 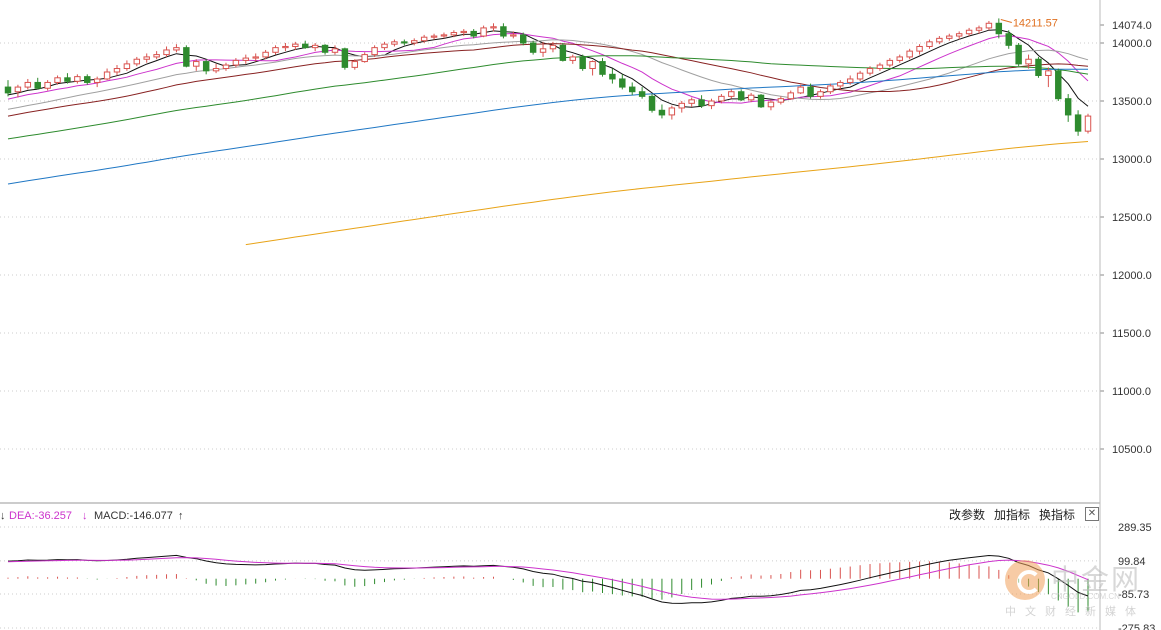 I want to click on macd-value: MACD:-146.077, so click(x=133, y=516).